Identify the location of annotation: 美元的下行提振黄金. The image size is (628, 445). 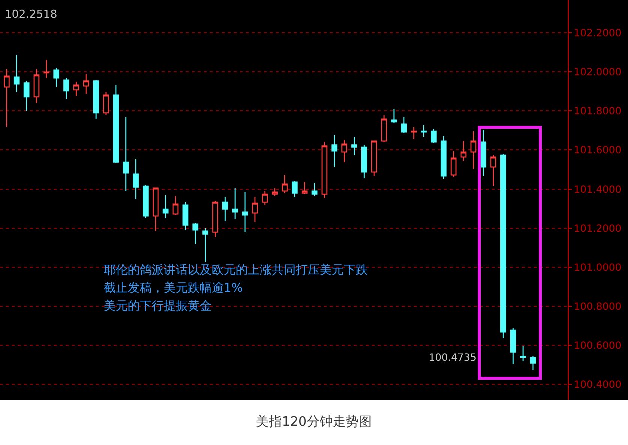
(158, 306).